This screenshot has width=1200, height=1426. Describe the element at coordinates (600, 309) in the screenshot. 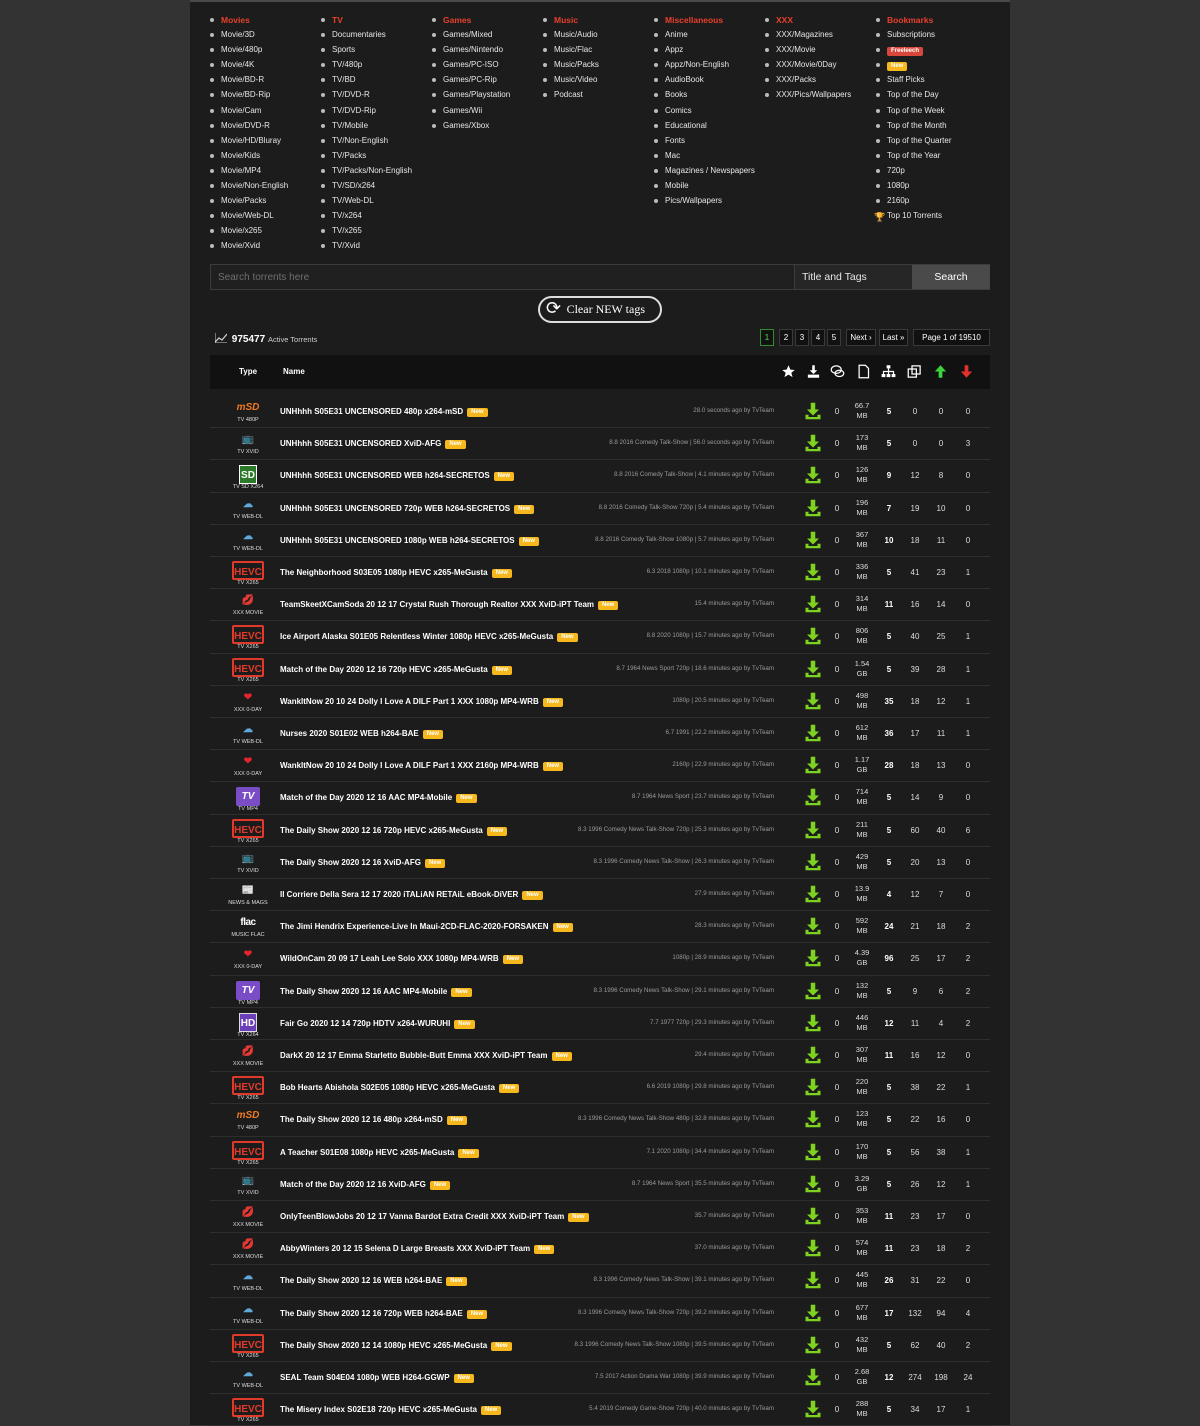

I see `clear-new-tags-button: ⟳ Clear NEW tags` at that location.